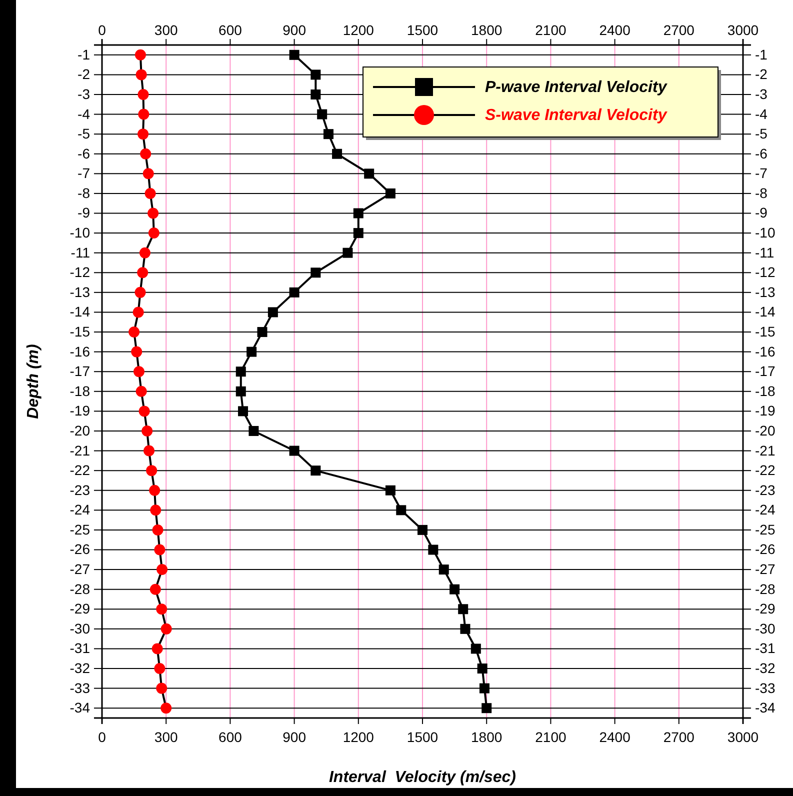 Image resolution: width=793 pixels, height=796 pixels. What do you see at coordinates (80, 608) in the screenshot?
I see `y-tick-label: -29` at bounding box center [80, 608].